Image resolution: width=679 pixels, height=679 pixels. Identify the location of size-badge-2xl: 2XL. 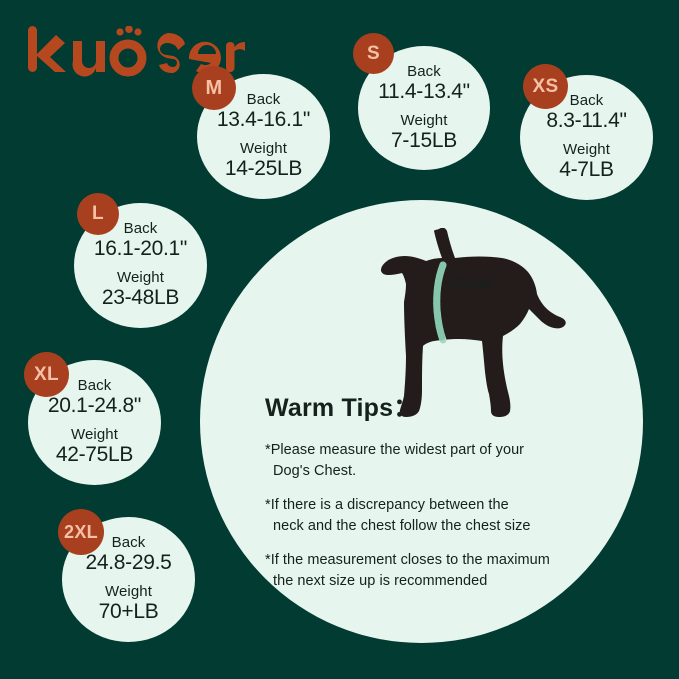
(81, 532).